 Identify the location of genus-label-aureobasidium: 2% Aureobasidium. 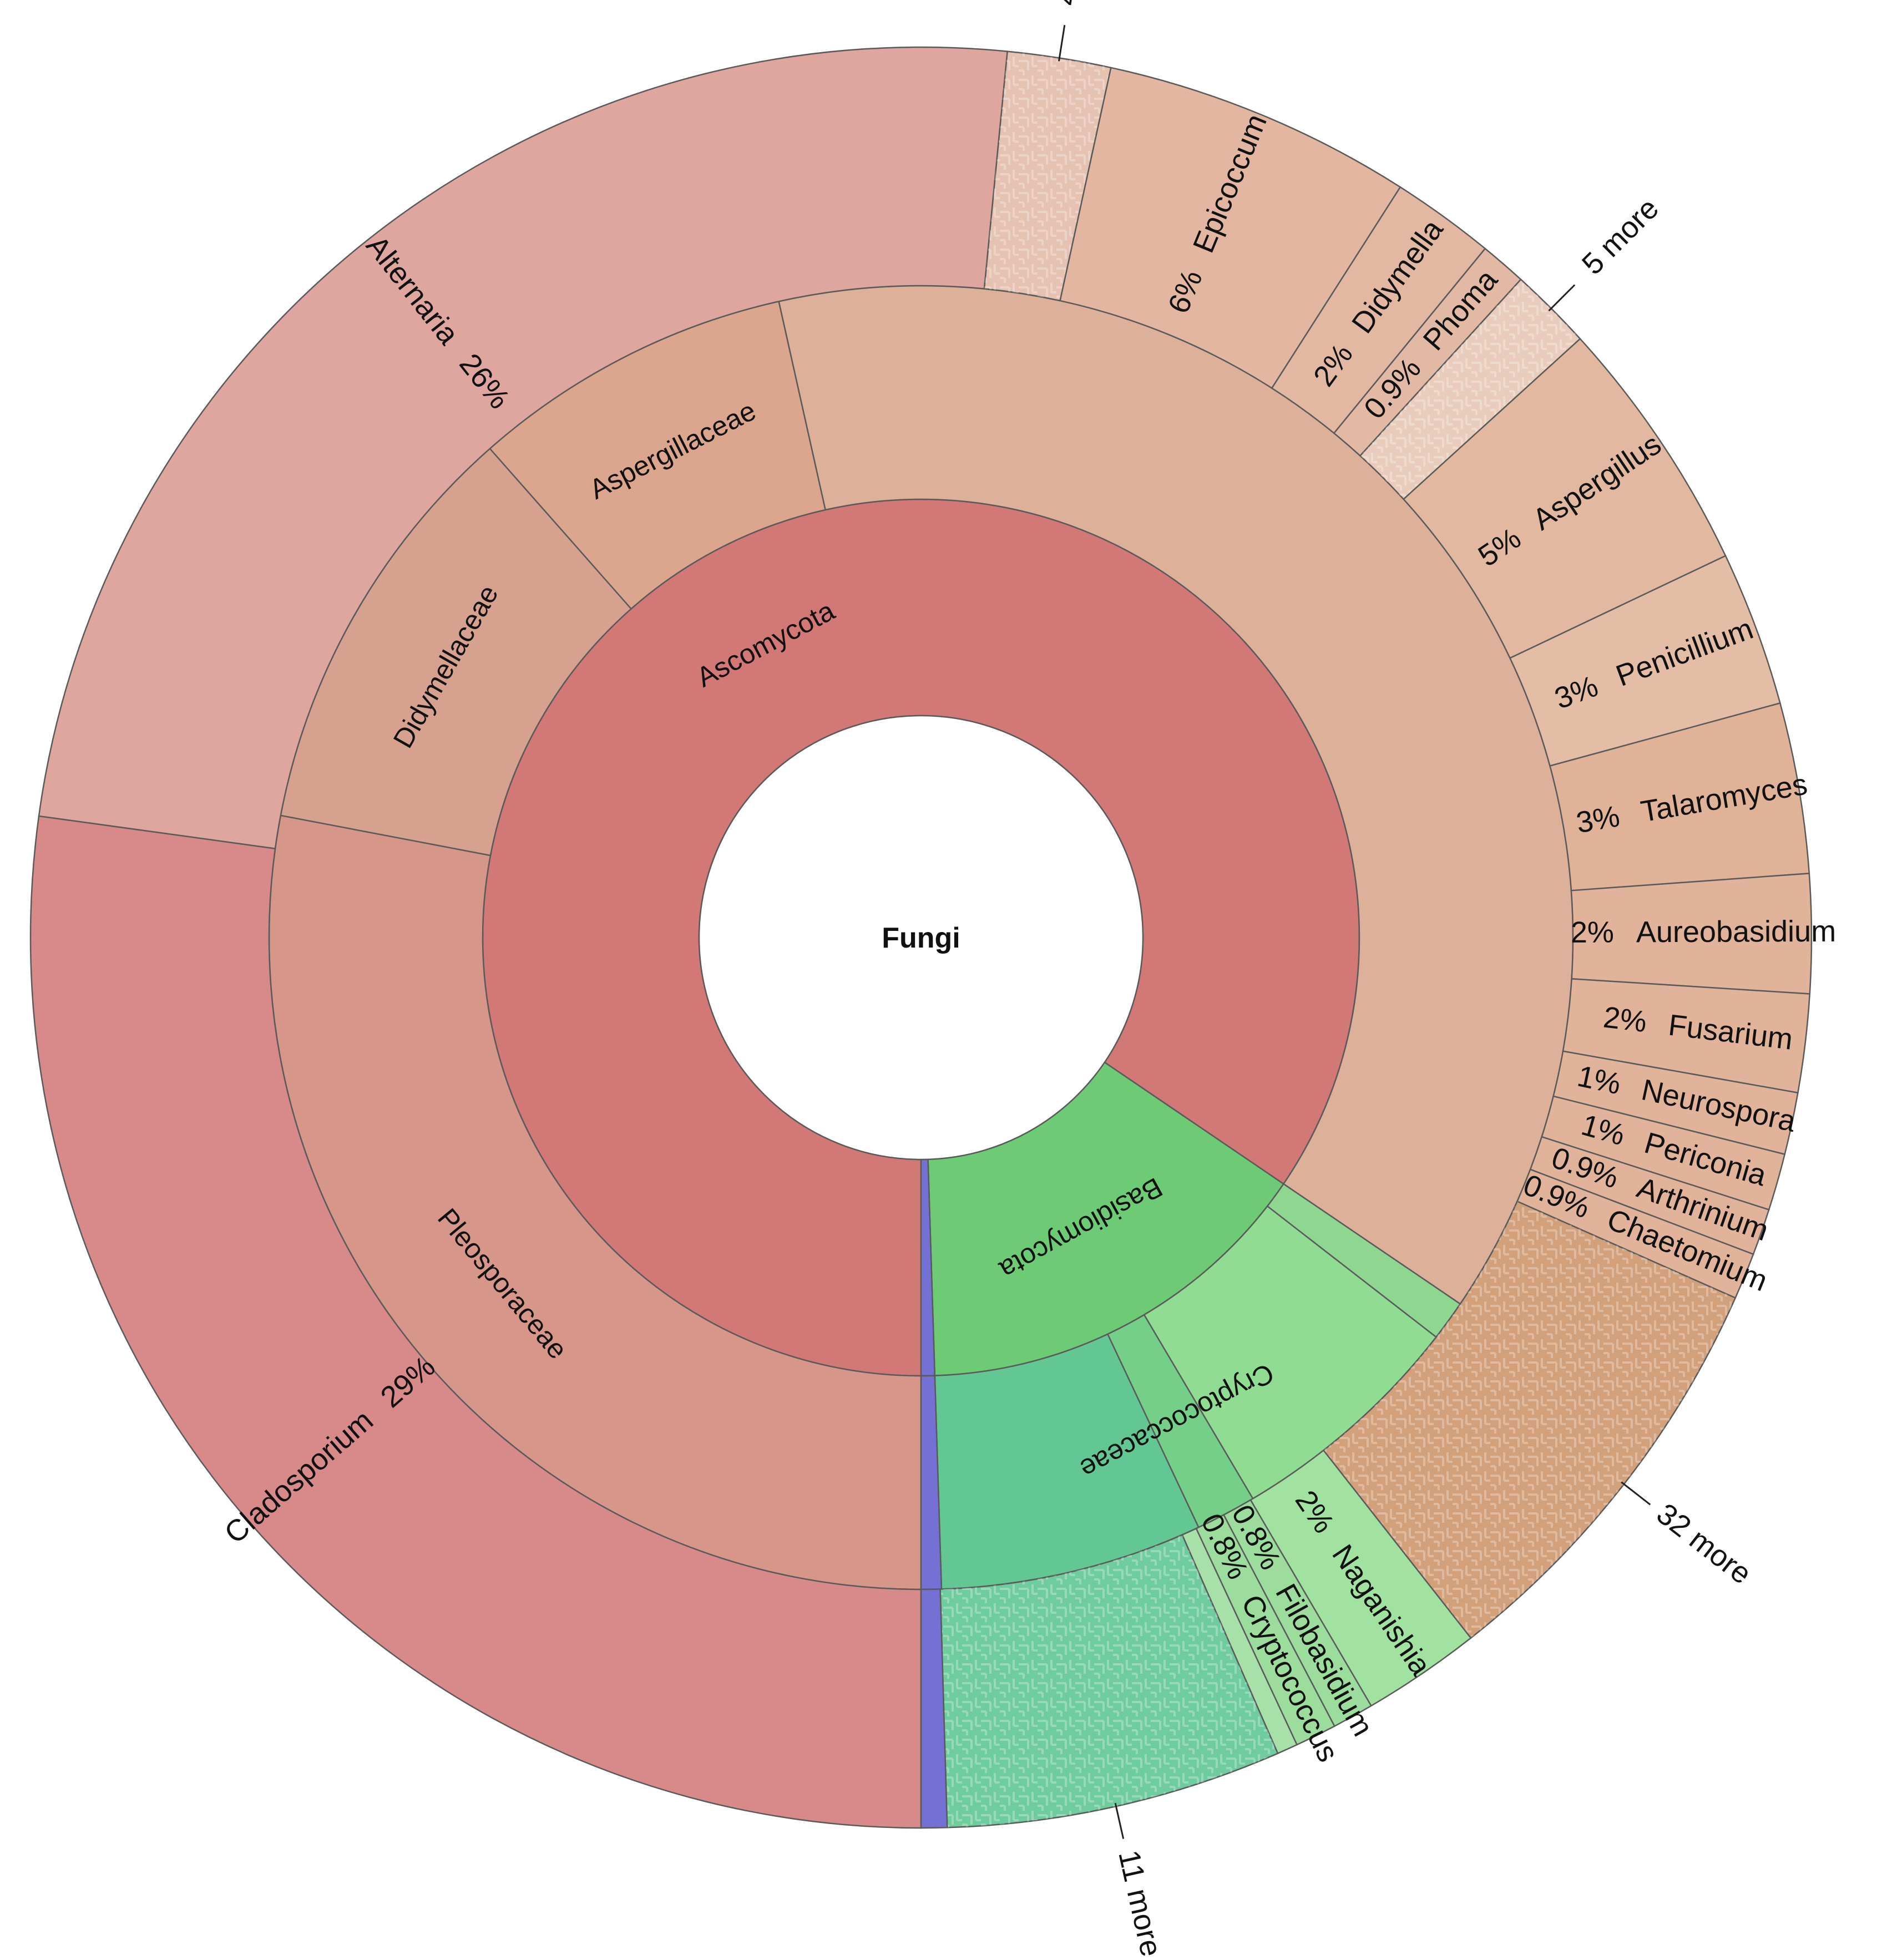
(1703, 932).